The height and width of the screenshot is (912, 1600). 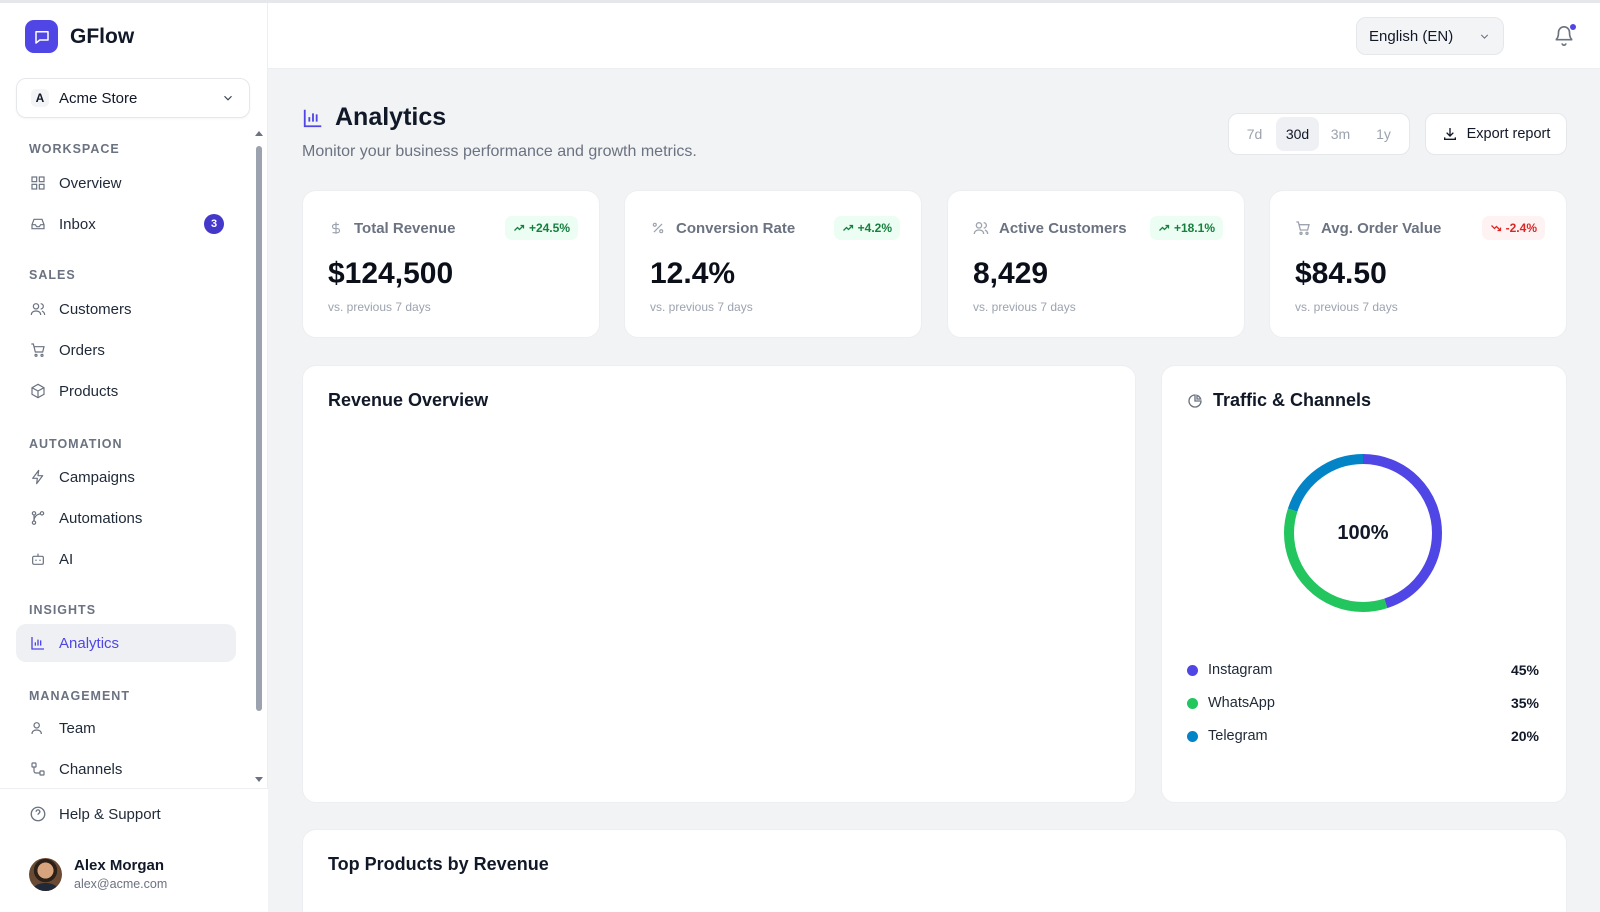 What do you see at coordinates (126, 559) in the screenshot?
I see `sidebar-item-ai: AI` at bounding box center [126, 559].